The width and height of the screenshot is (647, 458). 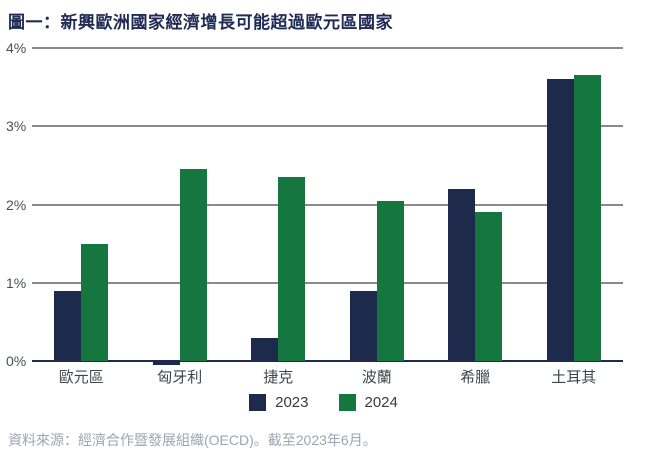 What do you see at coordinates (376, 377) in the screenshot?
I see `category-label: 波蘭` at bounding box center [376, 377].